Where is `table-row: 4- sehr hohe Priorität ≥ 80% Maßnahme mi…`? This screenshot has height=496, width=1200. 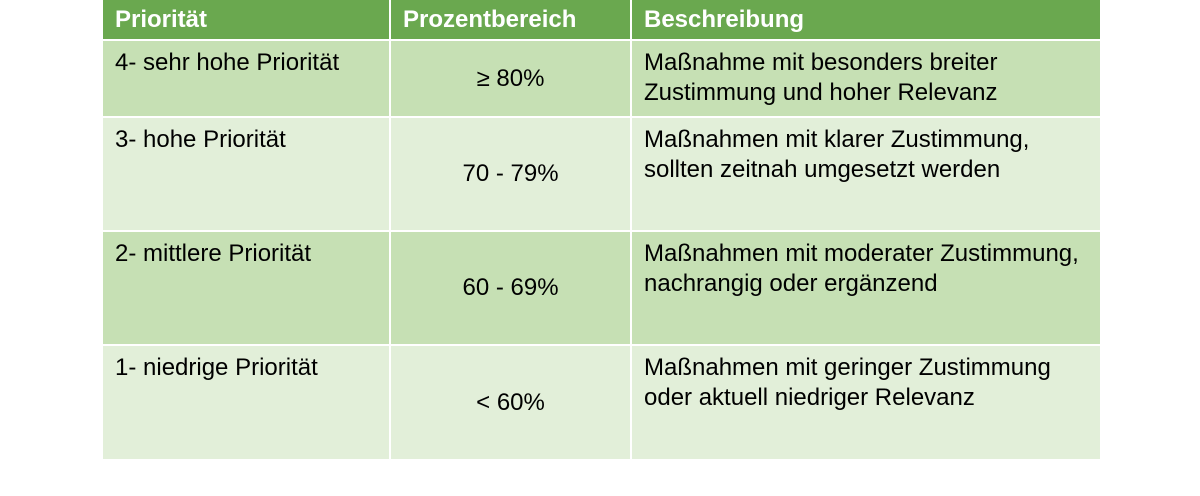
table-row: 4- sehr hohe Priorität ≥ 80% Maßnahme mi… is located at coordinates (601, 78).